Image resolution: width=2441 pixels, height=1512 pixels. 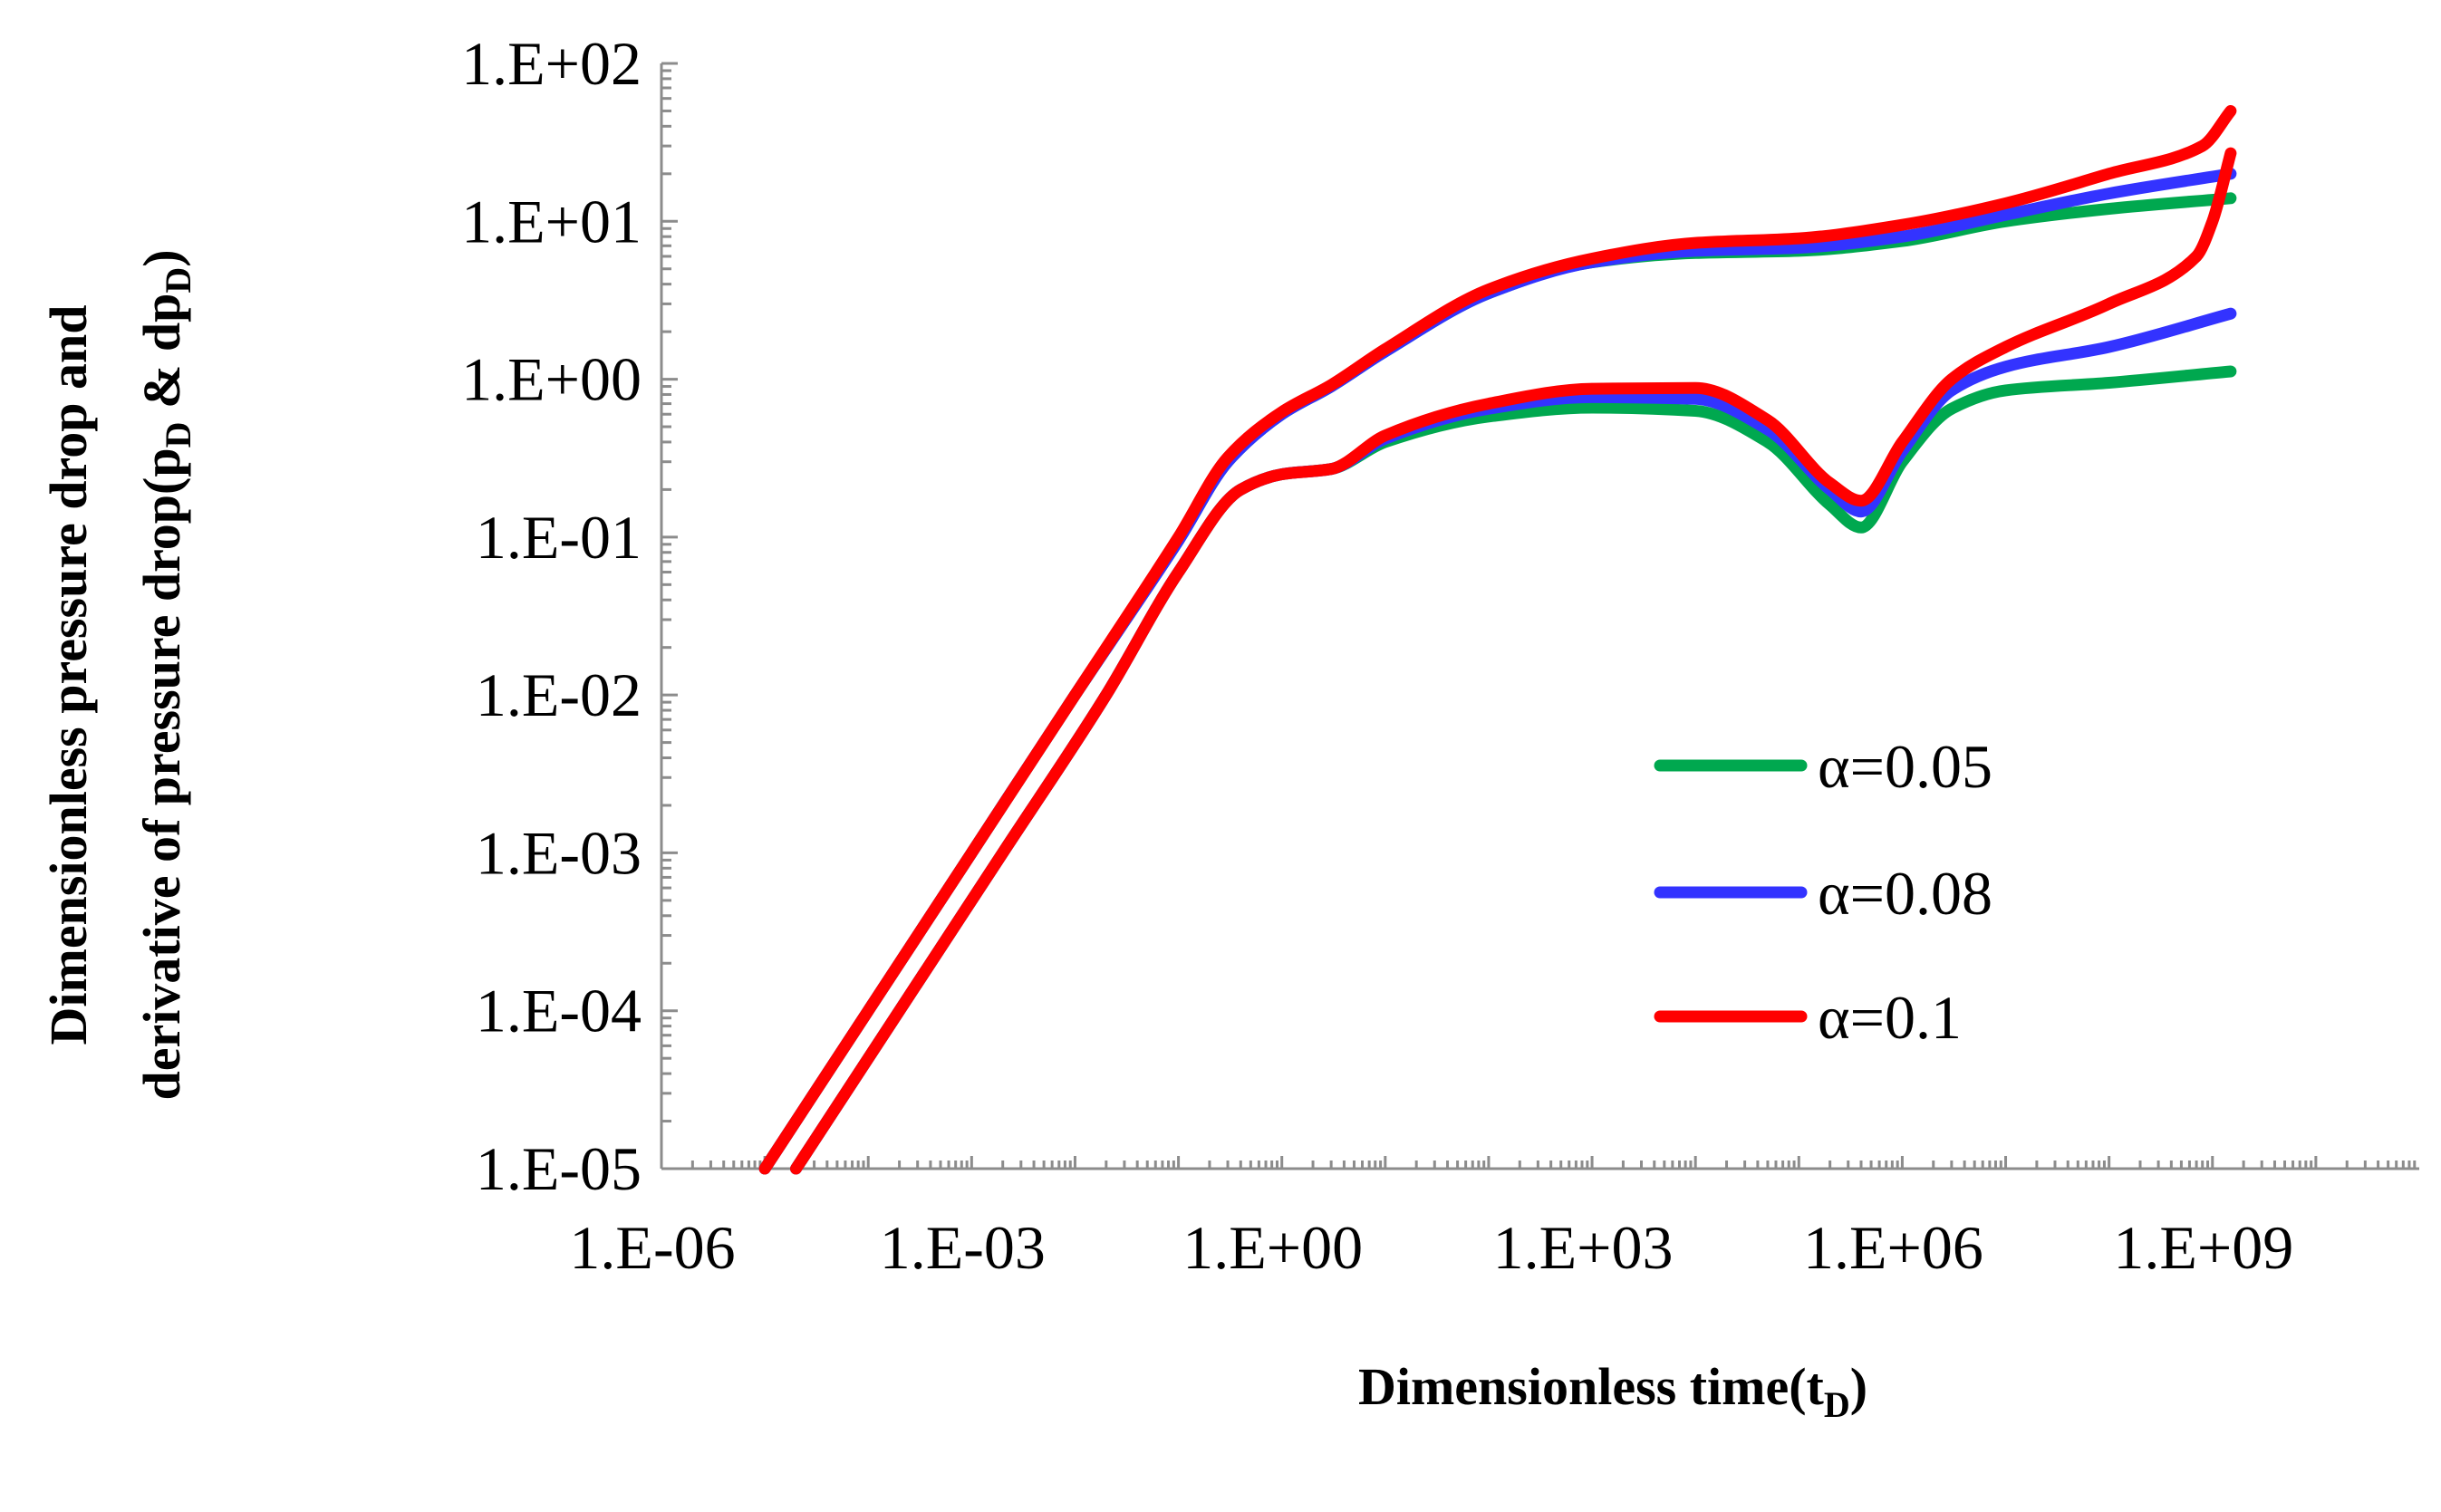 I want to click on y-tick-label: 1.E+00, so click(x=551, y=379).